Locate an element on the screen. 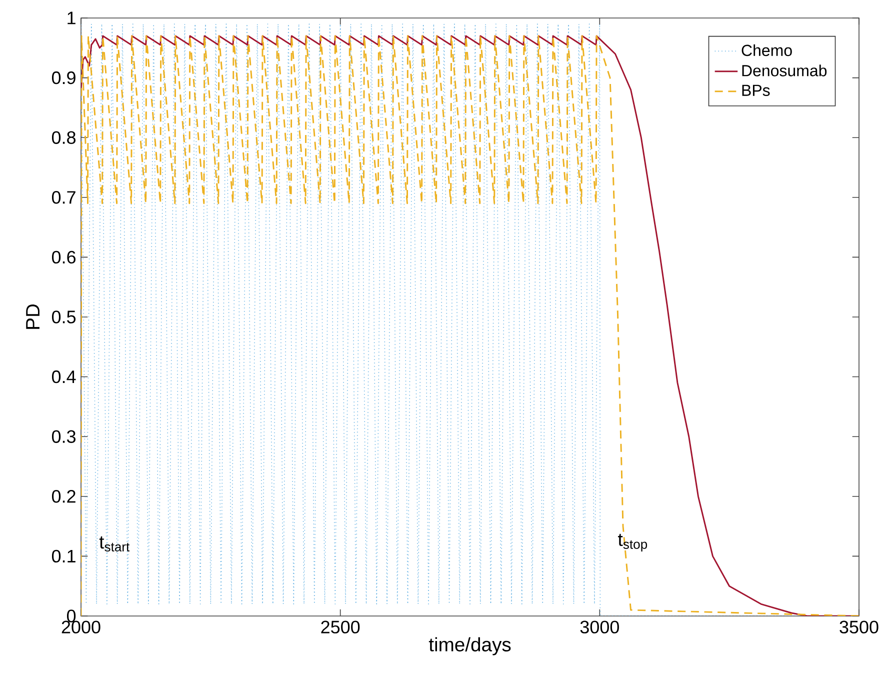 The height and width of the screenshot is (684, 883). y-tick-label: 0 is located at coordinates (71, 616).